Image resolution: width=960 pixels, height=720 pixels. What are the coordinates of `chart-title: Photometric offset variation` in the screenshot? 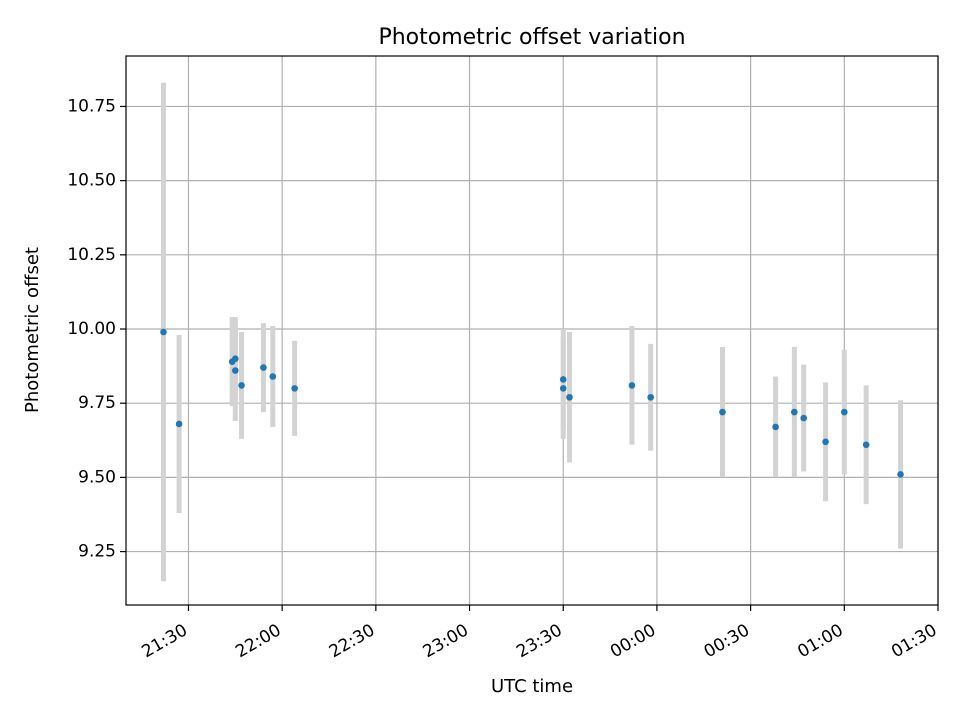 It's located at (531, 37).